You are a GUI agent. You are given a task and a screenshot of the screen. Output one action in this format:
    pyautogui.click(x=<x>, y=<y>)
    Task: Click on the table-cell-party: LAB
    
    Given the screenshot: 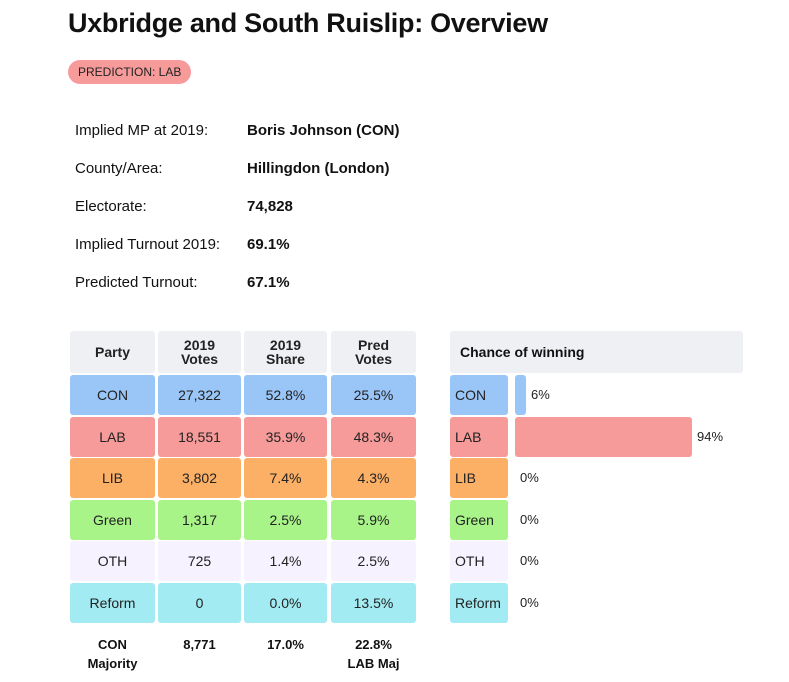 What is the action you would take?
    pyautogui.click(x=112, y=437)
    